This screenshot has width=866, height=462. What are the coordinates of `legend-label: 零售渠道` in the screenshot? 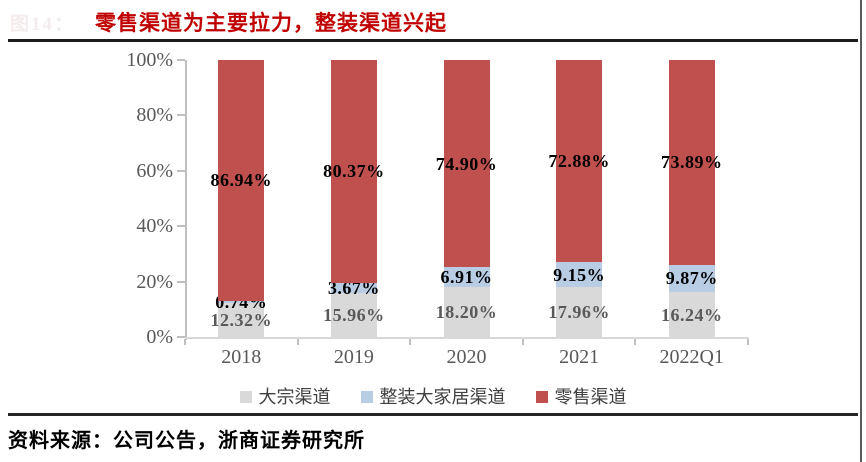 It's located at (590, 397).